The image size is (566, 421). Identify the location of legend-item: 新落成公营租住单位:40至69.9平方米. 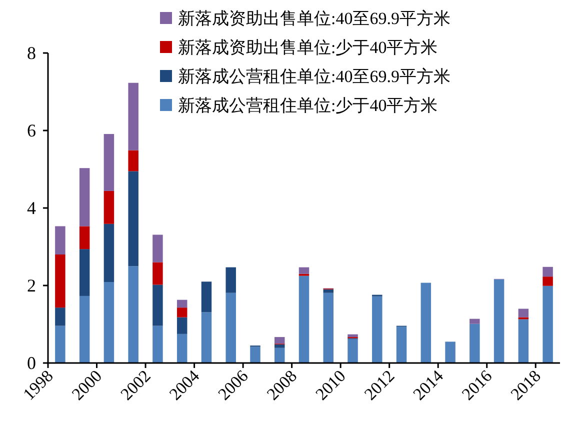
(305, 76).